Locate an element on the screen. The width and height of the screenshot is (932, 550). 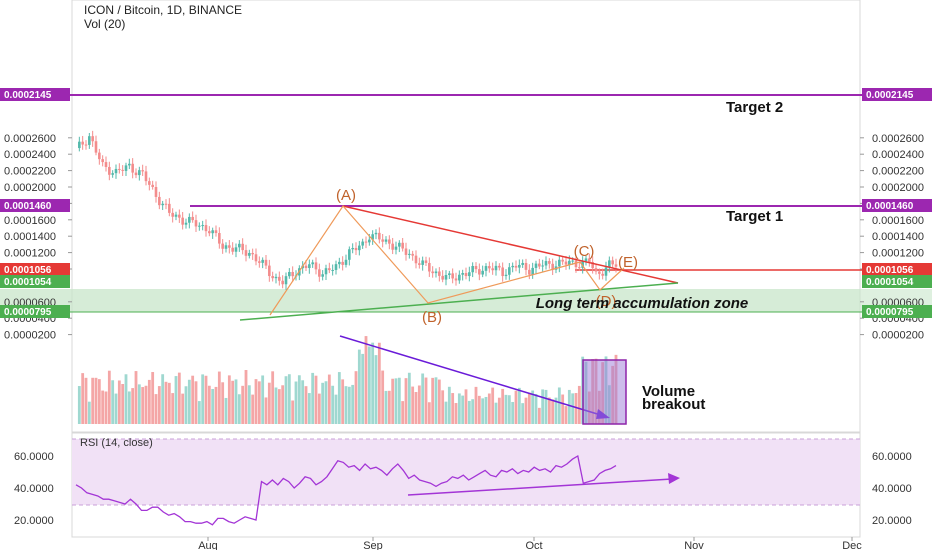
rsi-line is located at coordinates (346, 490).